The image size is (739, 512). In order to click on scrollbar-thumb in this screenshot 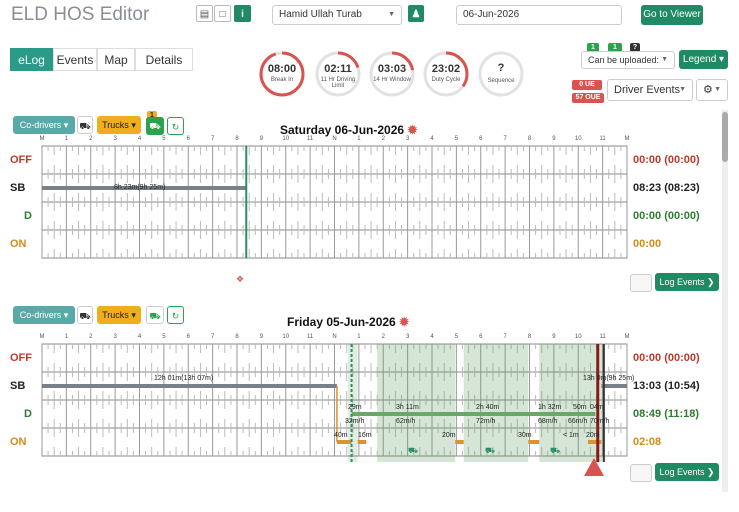, I will do `click(725, 137)`.